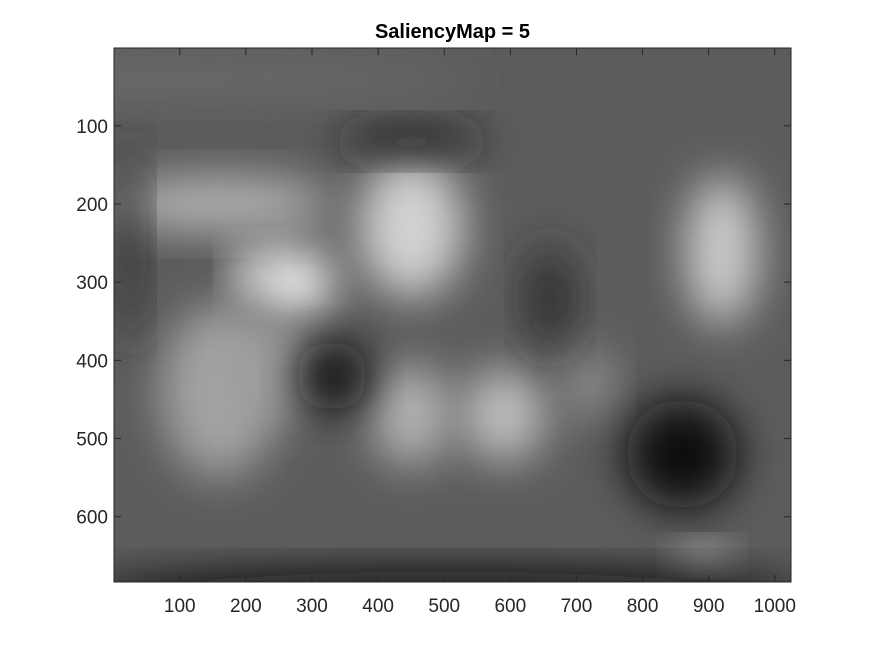 The width and height of the screenshot is (875, 656). I want to click on y-tick-label: 300, so click(92, 283).